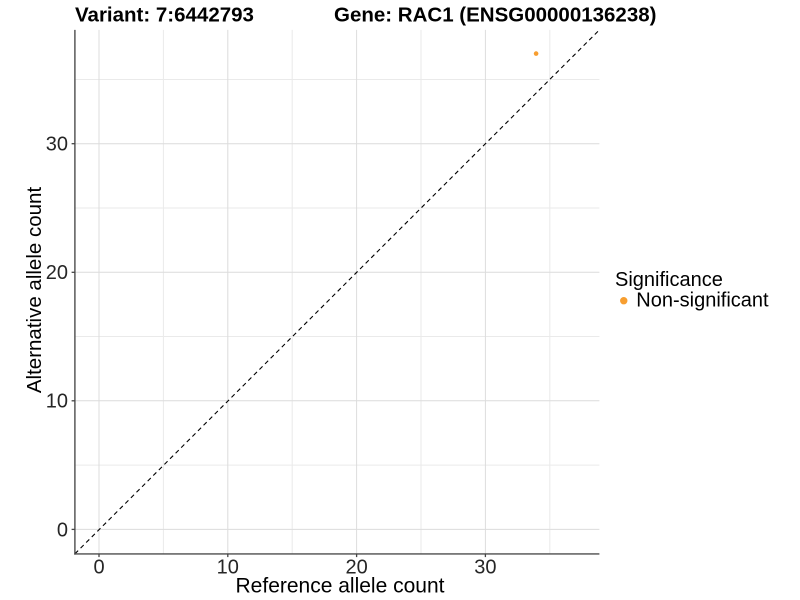 Image resolution: width=800 pixels, height=600 pixels. What do you see at coordinates (164, 14) in the screenshot?
I see `svg-text: Variant: 7:6442793` at bounding box center [164, 14].